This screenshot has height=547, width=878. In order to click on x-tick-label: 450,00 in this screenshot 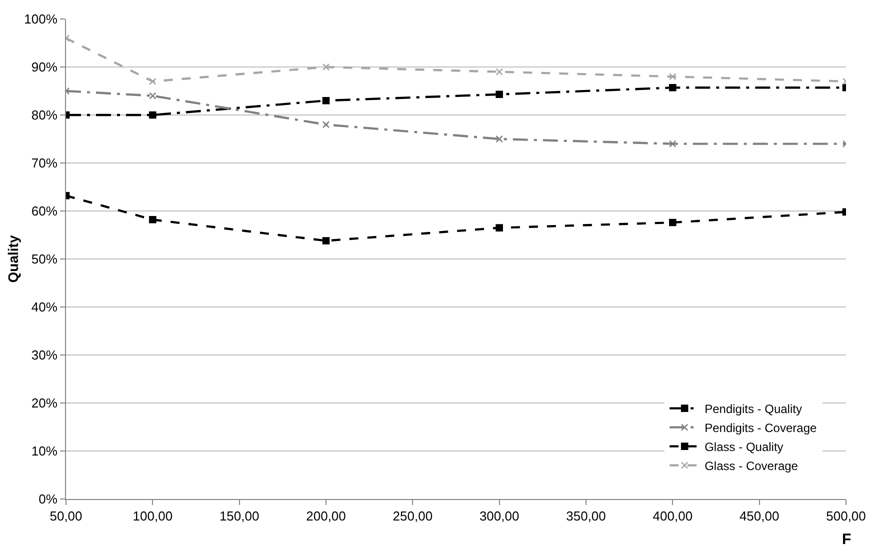, I will do `click(759, 516)`.